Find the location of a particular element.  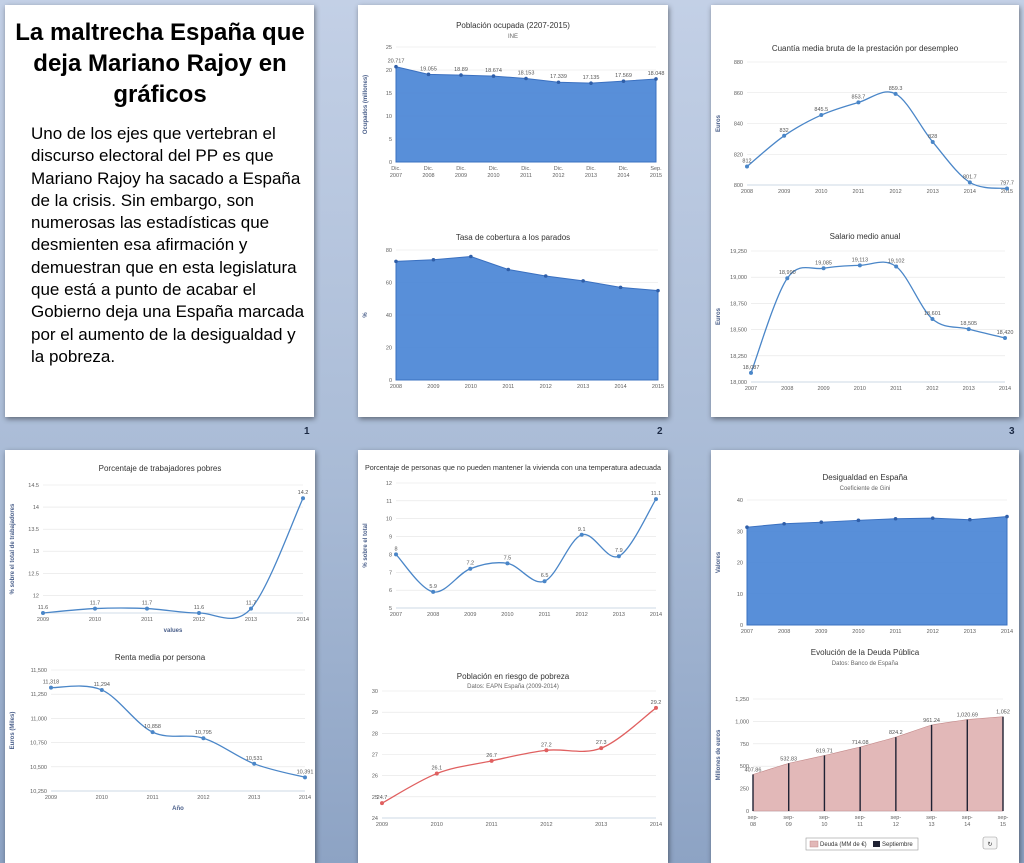

x-tick-label: 11 is located at coordinates (860, 825).